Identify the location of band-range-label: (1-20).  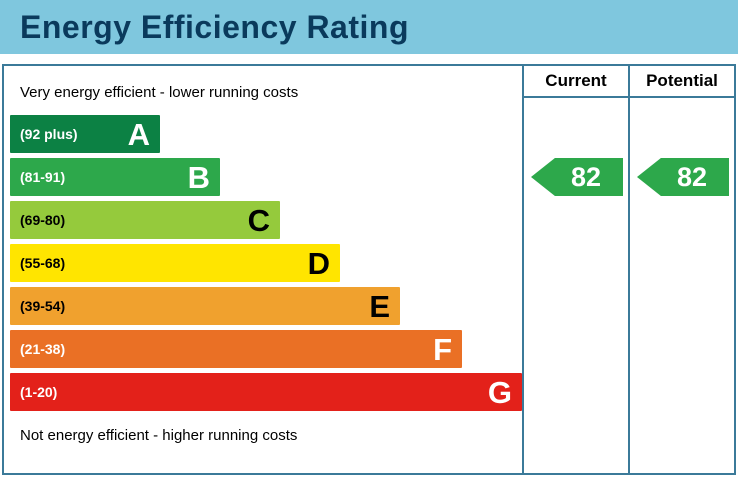
(39, 392).